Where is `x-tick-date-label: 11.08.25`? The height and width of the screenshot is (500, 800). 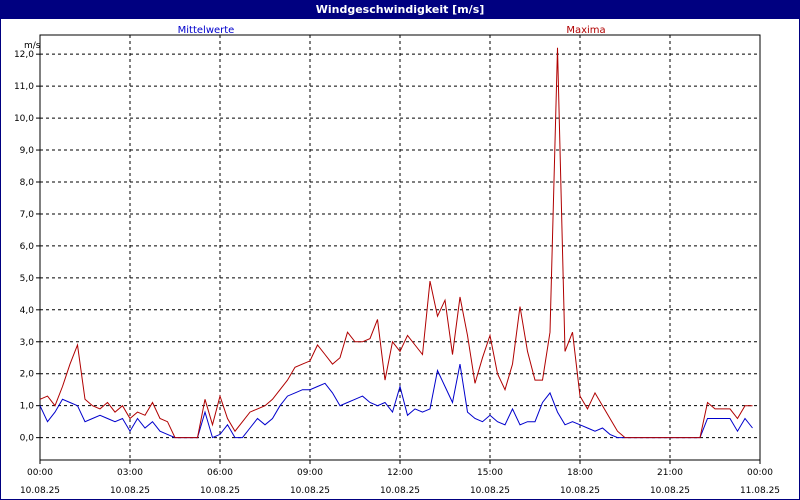 x-tick-date-label: 11.08.25 is located at coordinates (760, 491).